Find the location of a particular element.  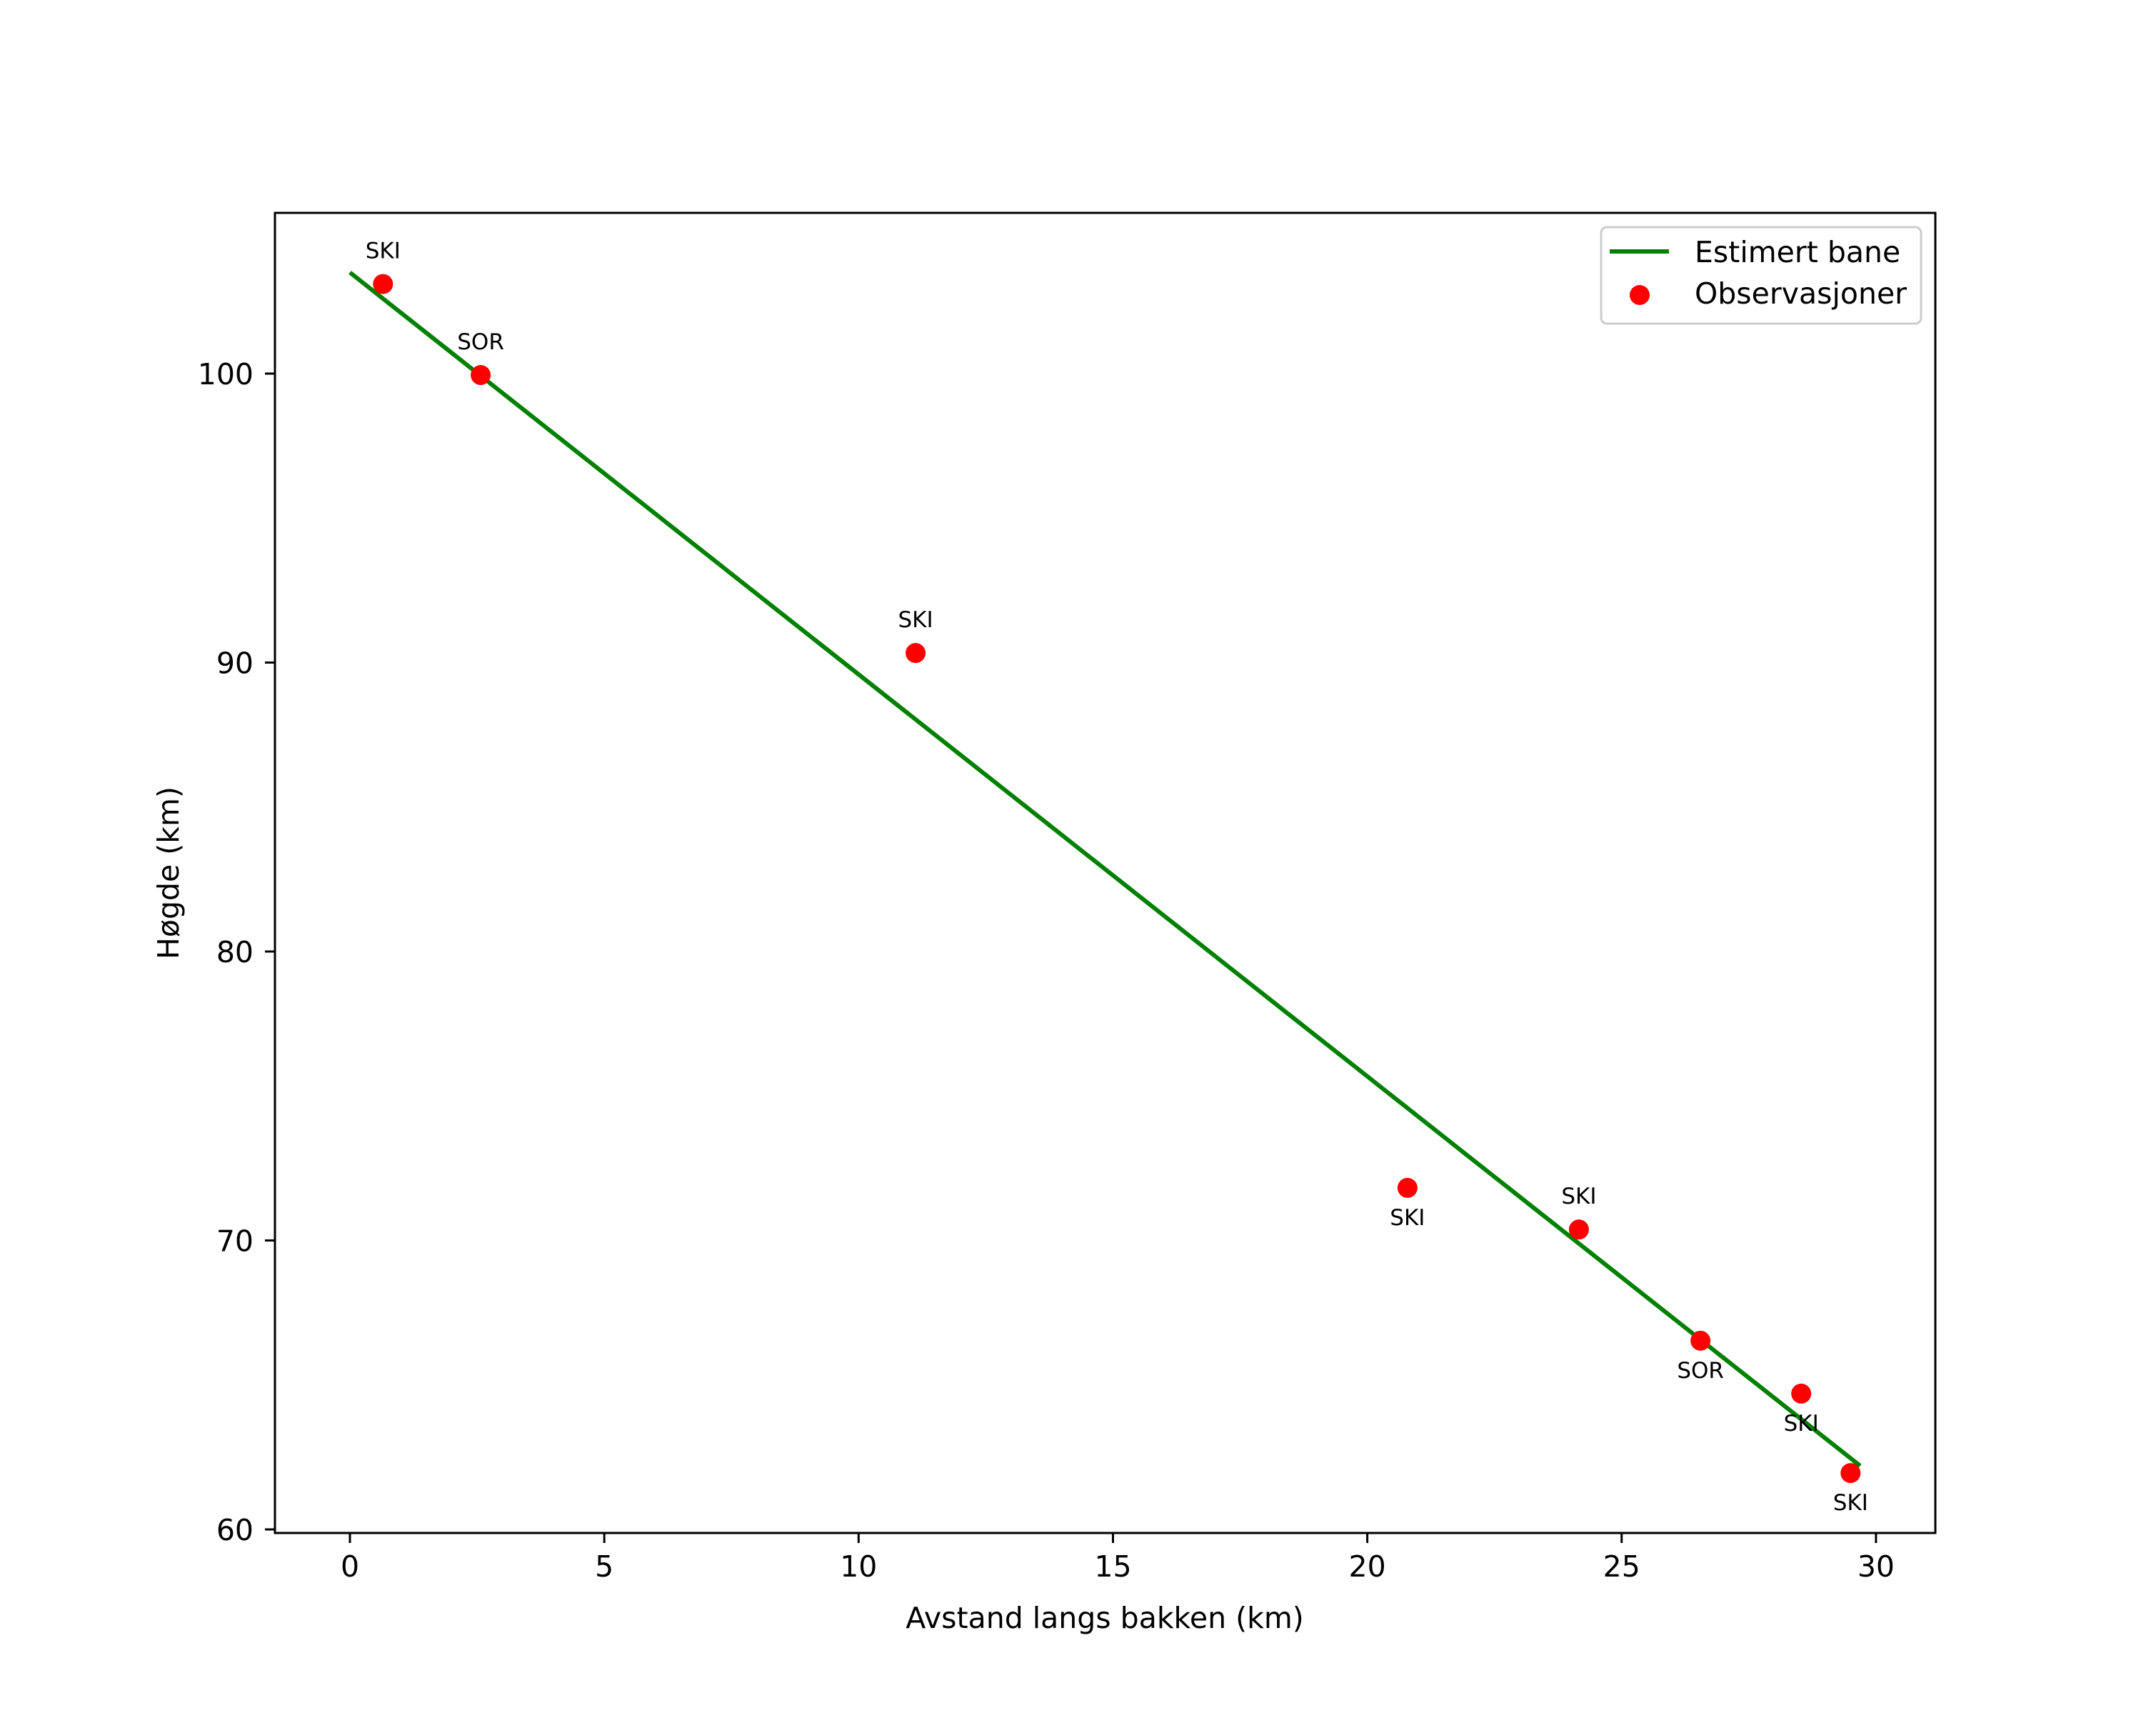

y-axis-label: Høgde (km) is located at coordinates (169, 872).